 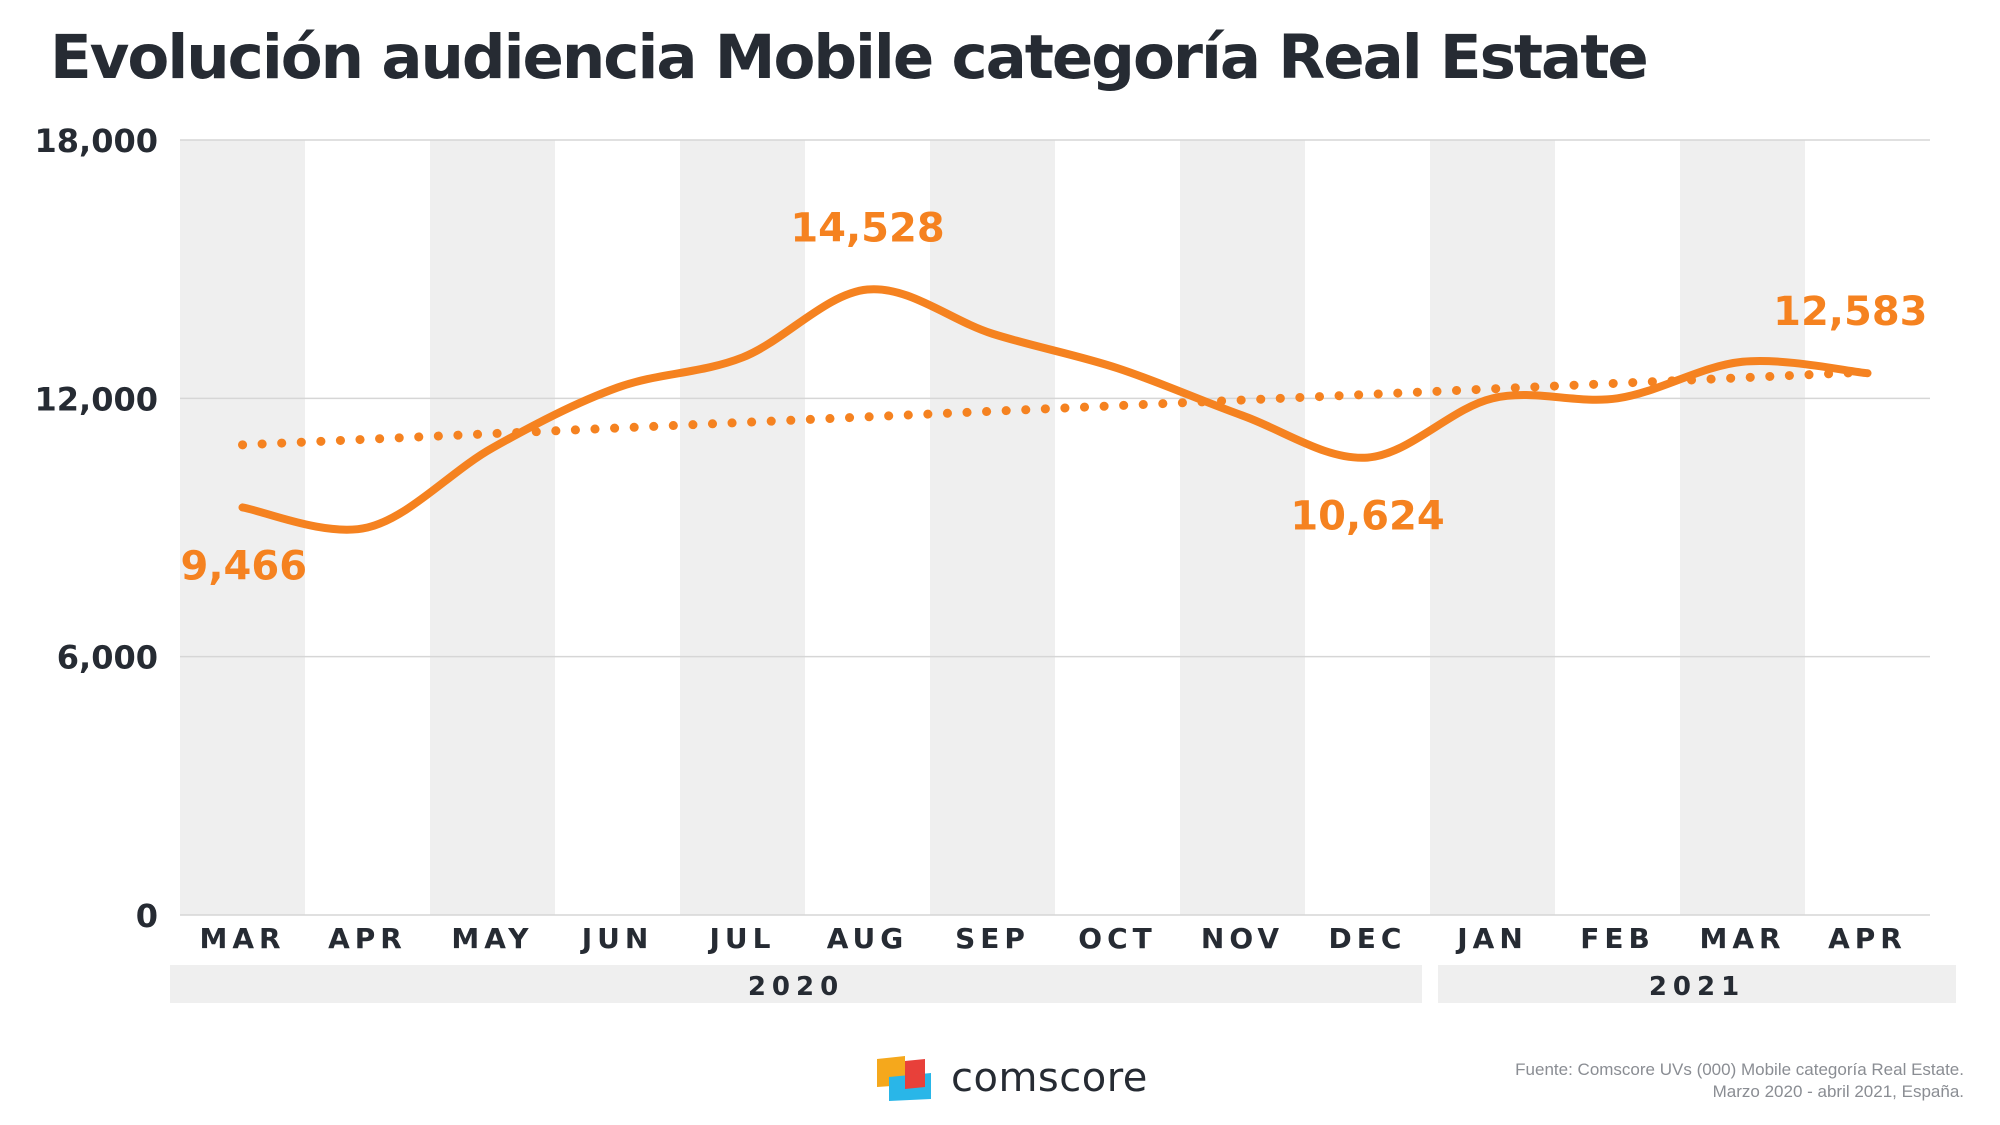 I want to click on year-group-label: 2020, so click(x=796, y=987).